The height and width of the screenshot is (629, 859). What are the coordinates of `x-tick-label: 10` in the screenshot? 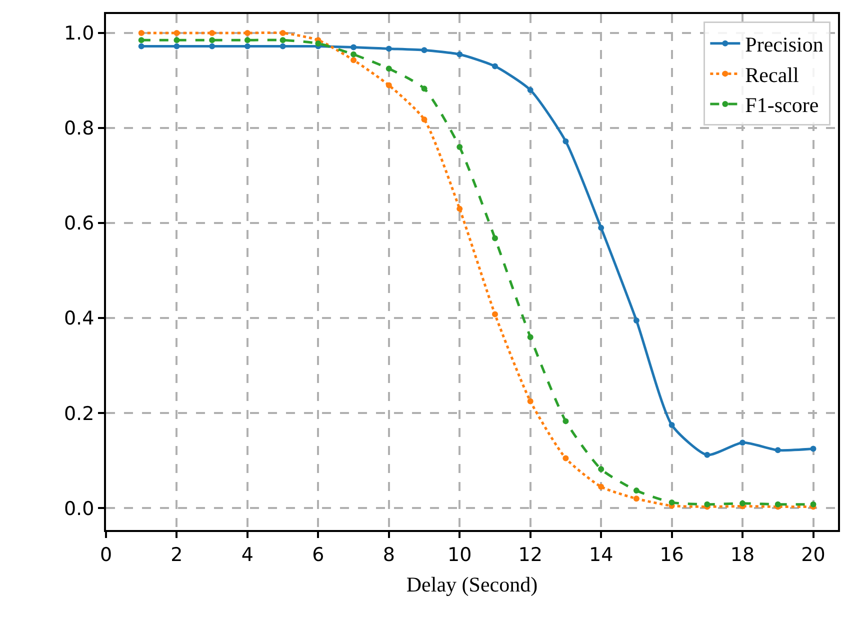 It's located at (460, 555).